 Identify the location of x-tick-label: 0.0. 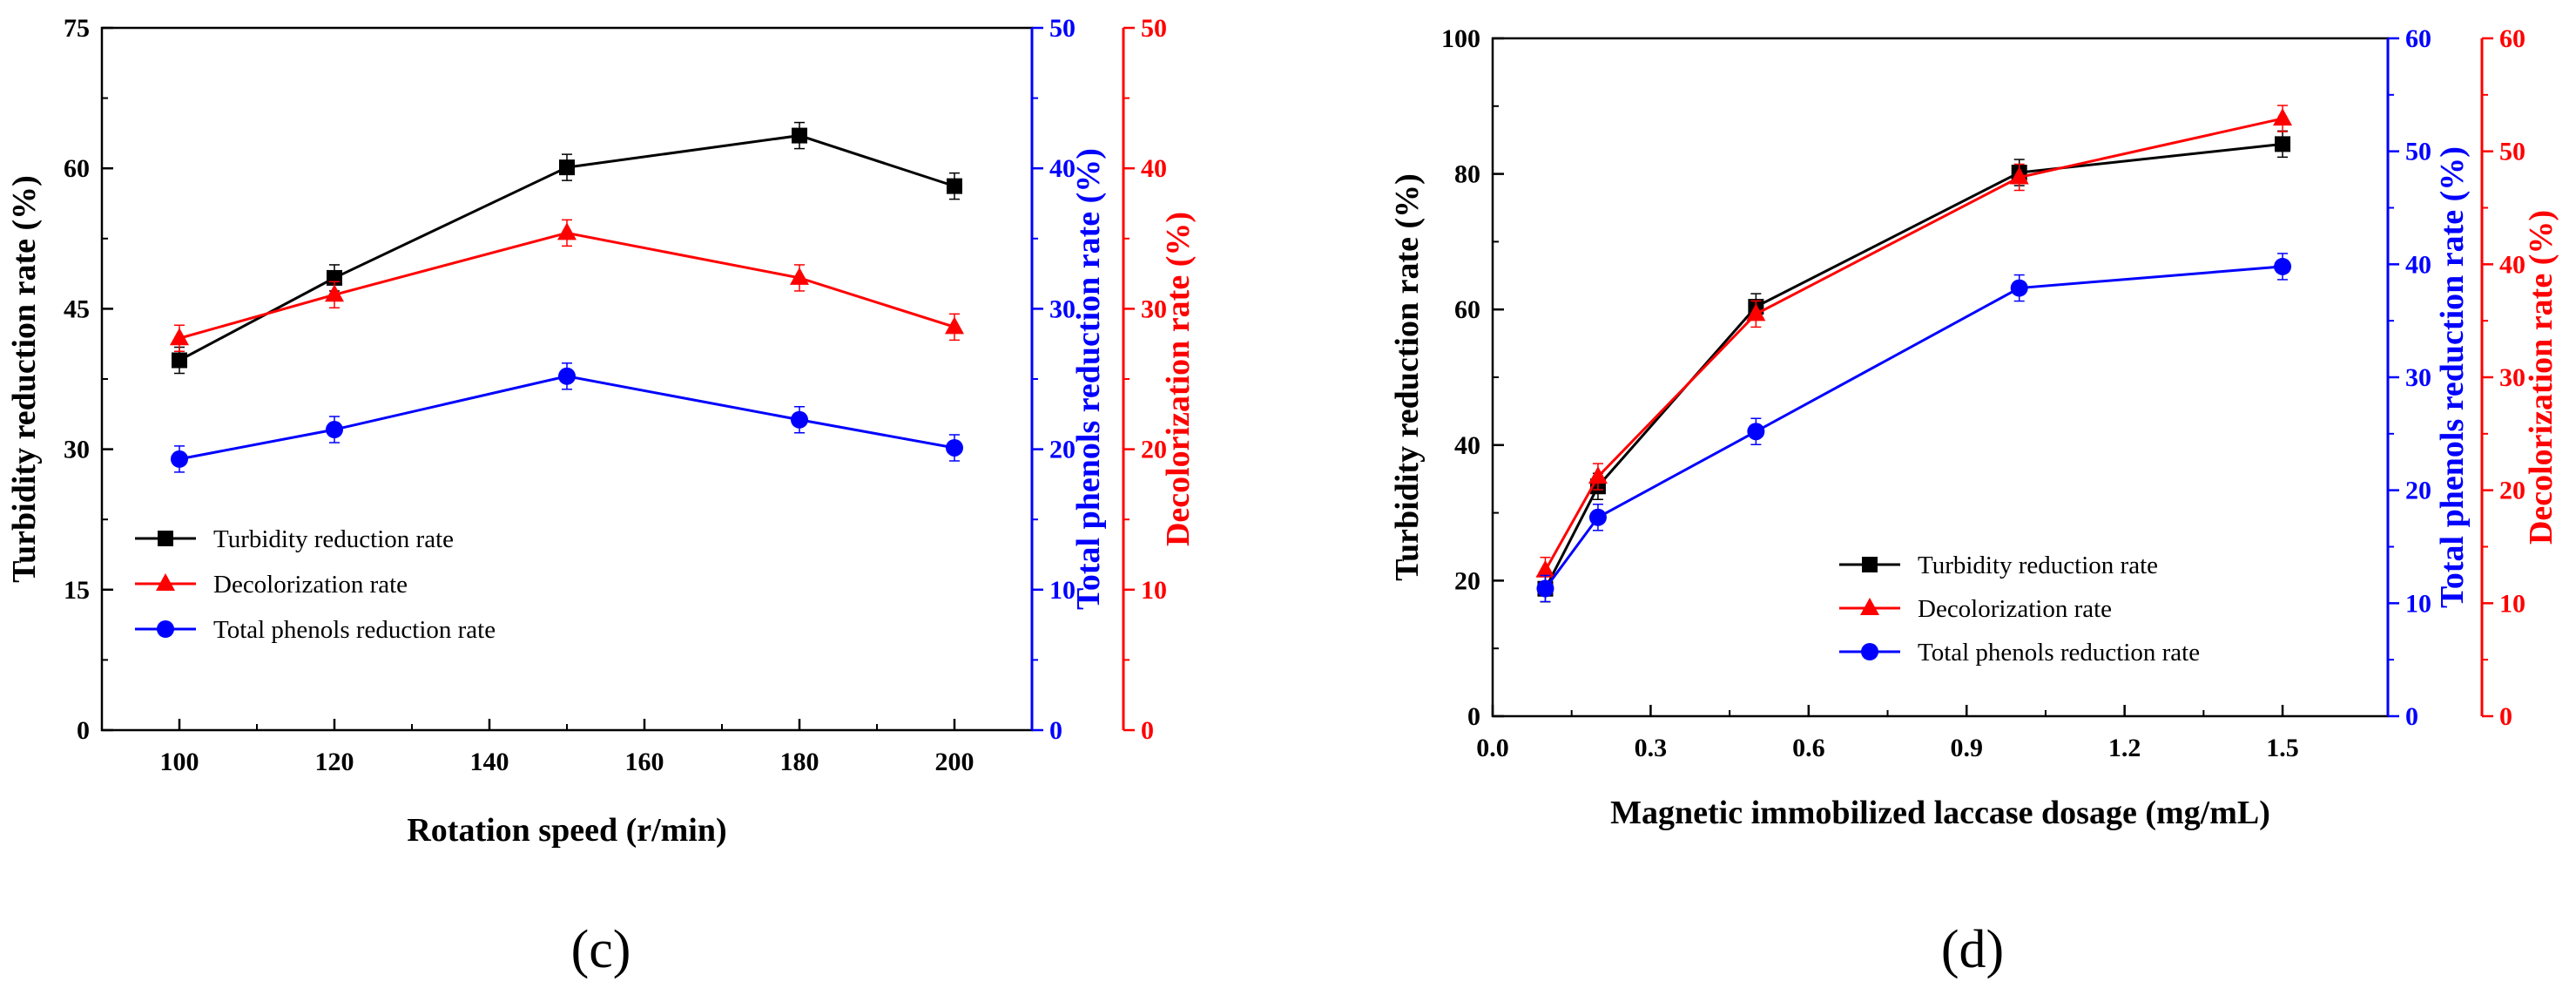
(1492, 748).